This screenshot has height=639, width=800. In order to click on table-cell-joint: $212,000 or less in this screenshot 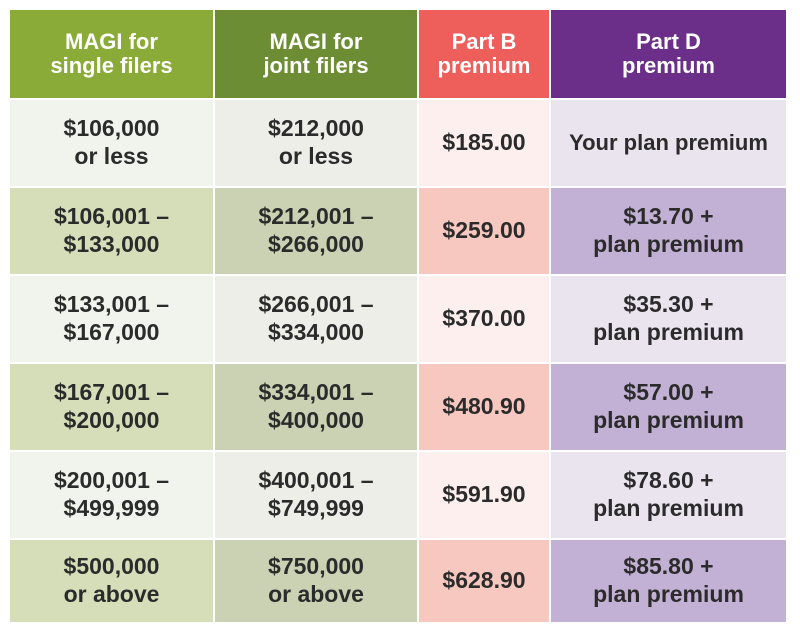, I will do `click(316, 142)`.